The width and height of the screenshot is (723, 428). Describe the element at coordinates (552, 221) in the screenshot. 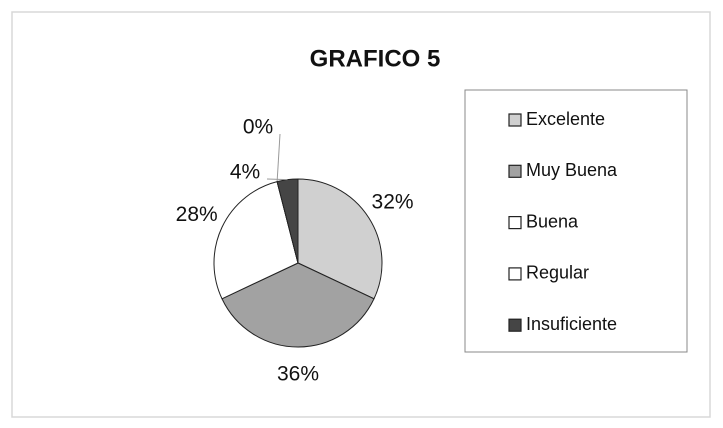

I see `legend-label: Buena` at that location.